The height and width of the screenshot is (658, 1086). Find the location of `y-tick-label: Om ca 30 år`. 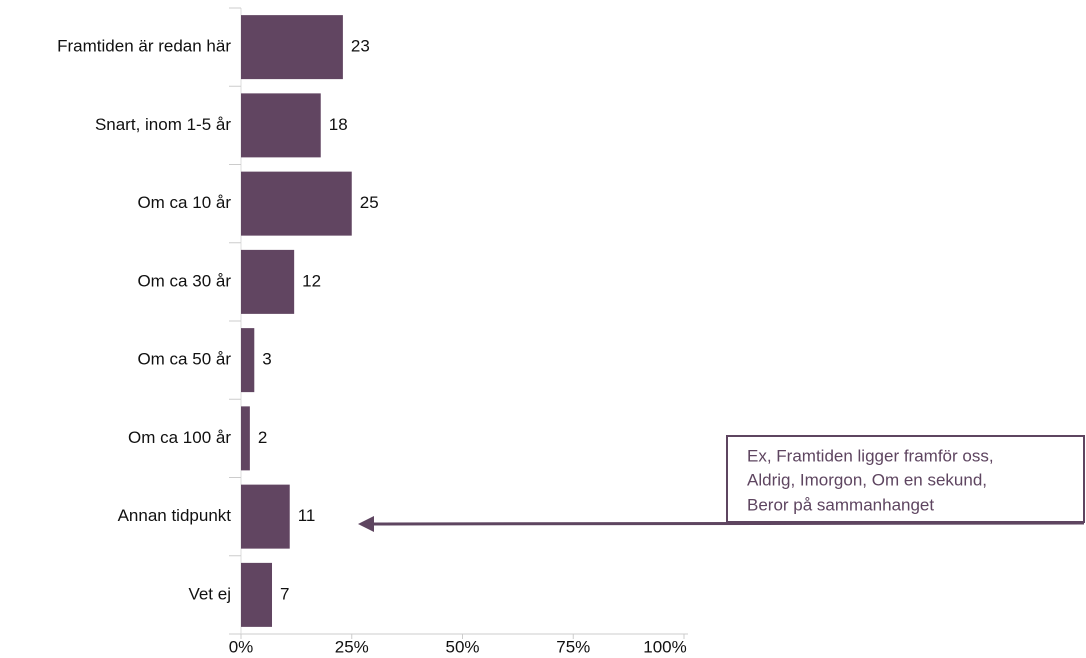

y-tick-label: Om ca 30 år is located at coordinates (184, 280).